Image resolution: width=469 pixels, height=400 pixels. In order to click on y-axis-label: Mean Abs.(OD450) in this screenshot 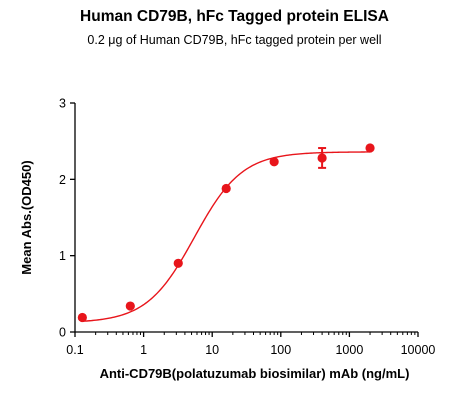, I will do `click(26, 217)`.